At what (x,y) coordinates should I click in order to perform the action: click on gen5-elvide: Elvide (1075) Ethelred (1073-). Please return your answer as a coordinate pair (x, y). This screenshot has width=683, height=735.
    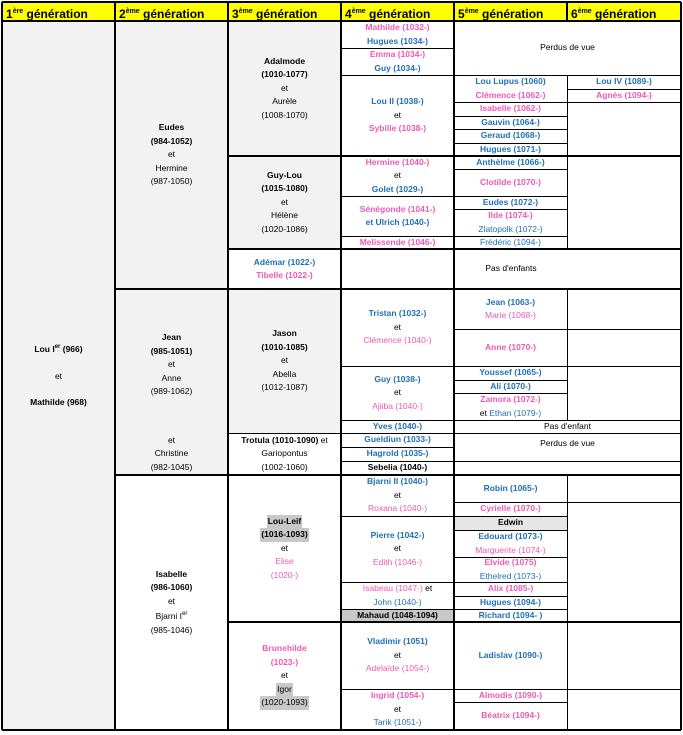
    Looking at the image, I should click on (510, 569).